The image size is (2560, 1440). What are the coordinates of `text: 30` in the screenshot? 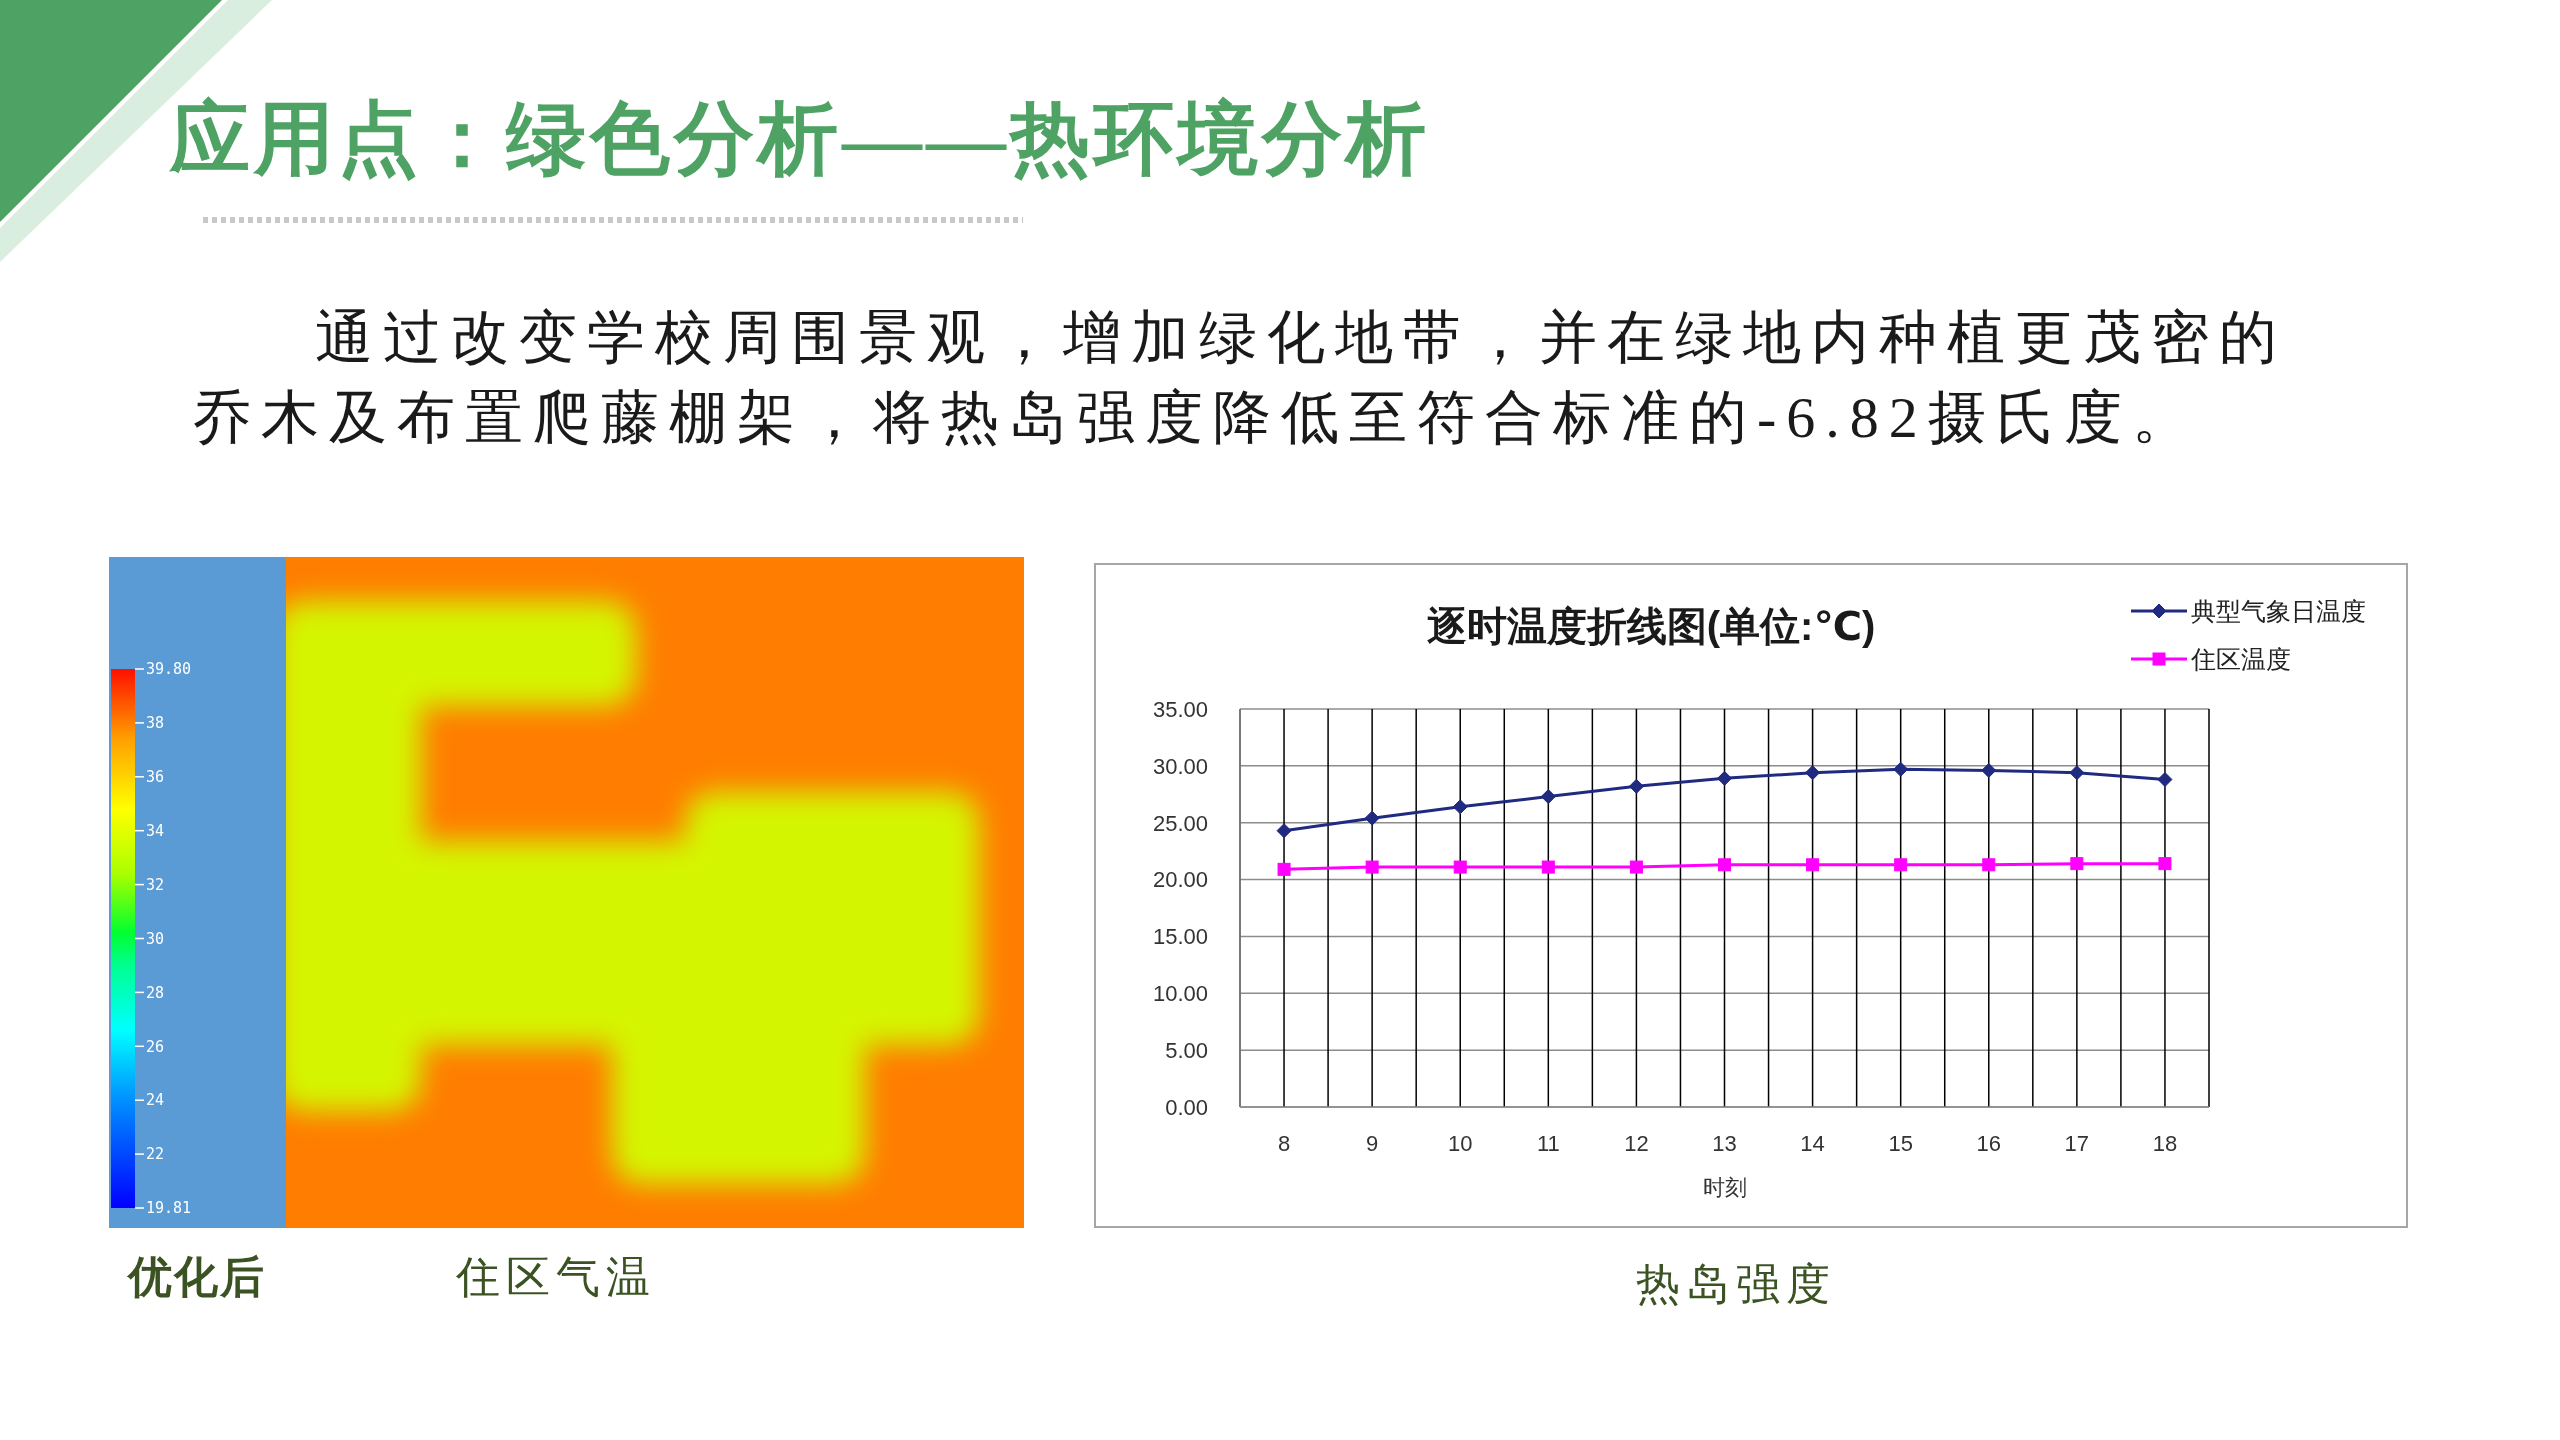 It's located at (155, 938).